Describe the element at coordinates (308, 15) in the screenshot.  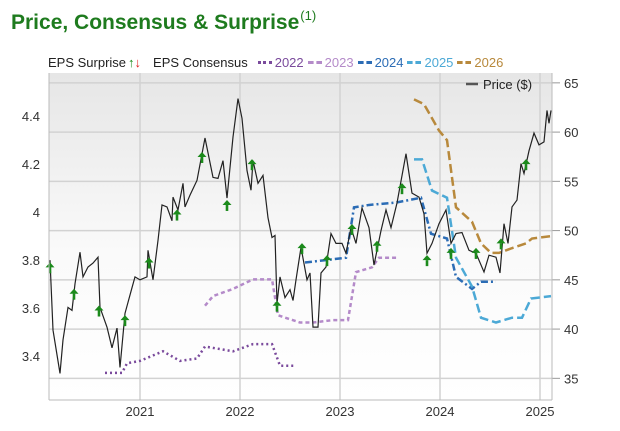
I see `title-footnote: (1)` at that location.